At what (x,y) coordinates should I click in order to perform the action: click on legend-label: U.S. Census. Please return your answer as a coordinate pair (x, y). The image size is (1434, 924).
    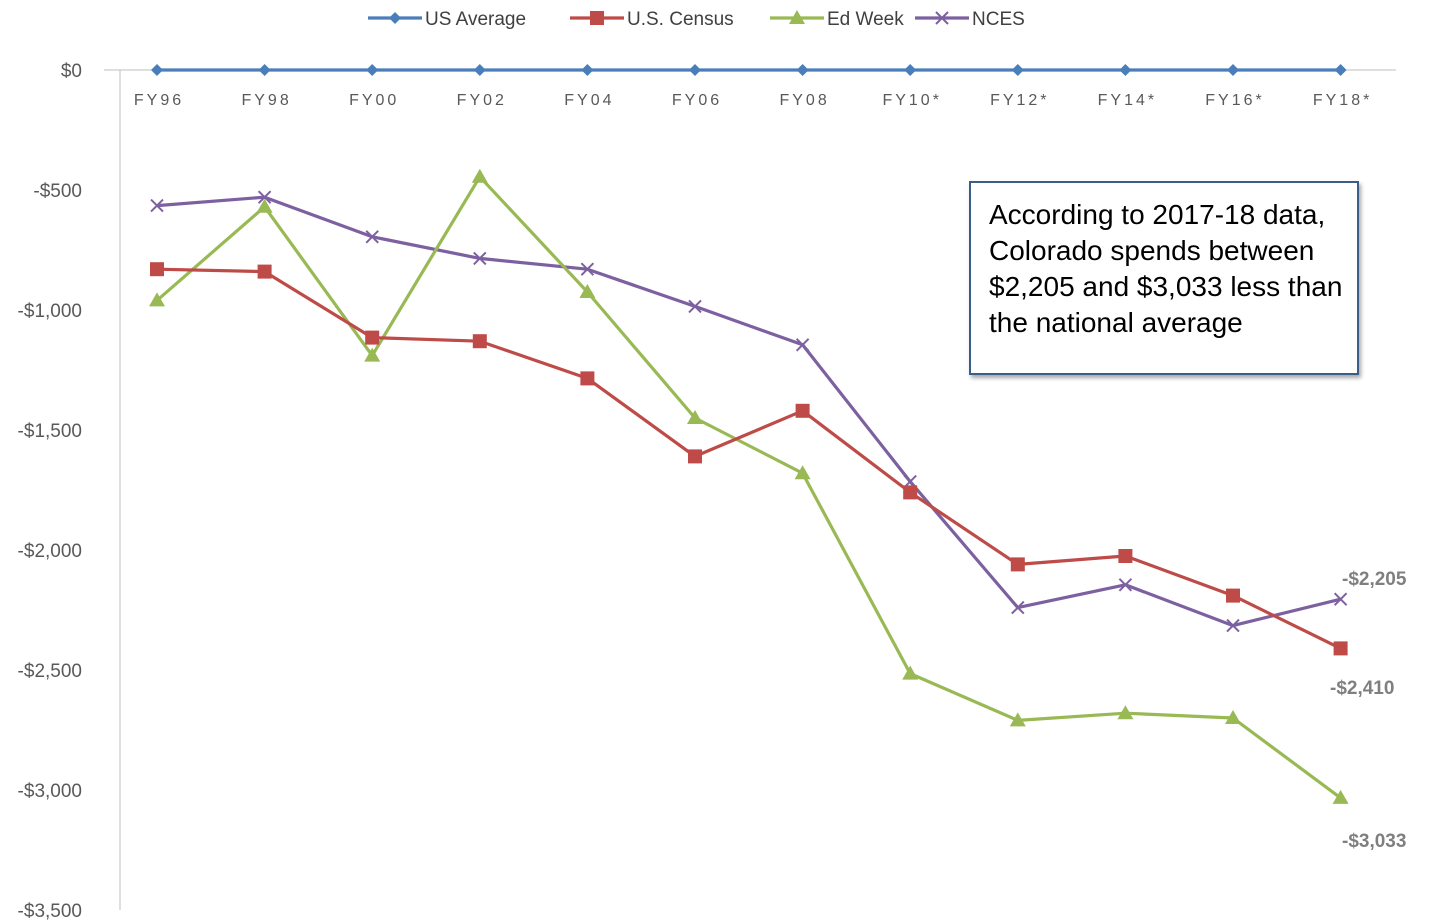
    Looking at the image, I should click on (680, 19).